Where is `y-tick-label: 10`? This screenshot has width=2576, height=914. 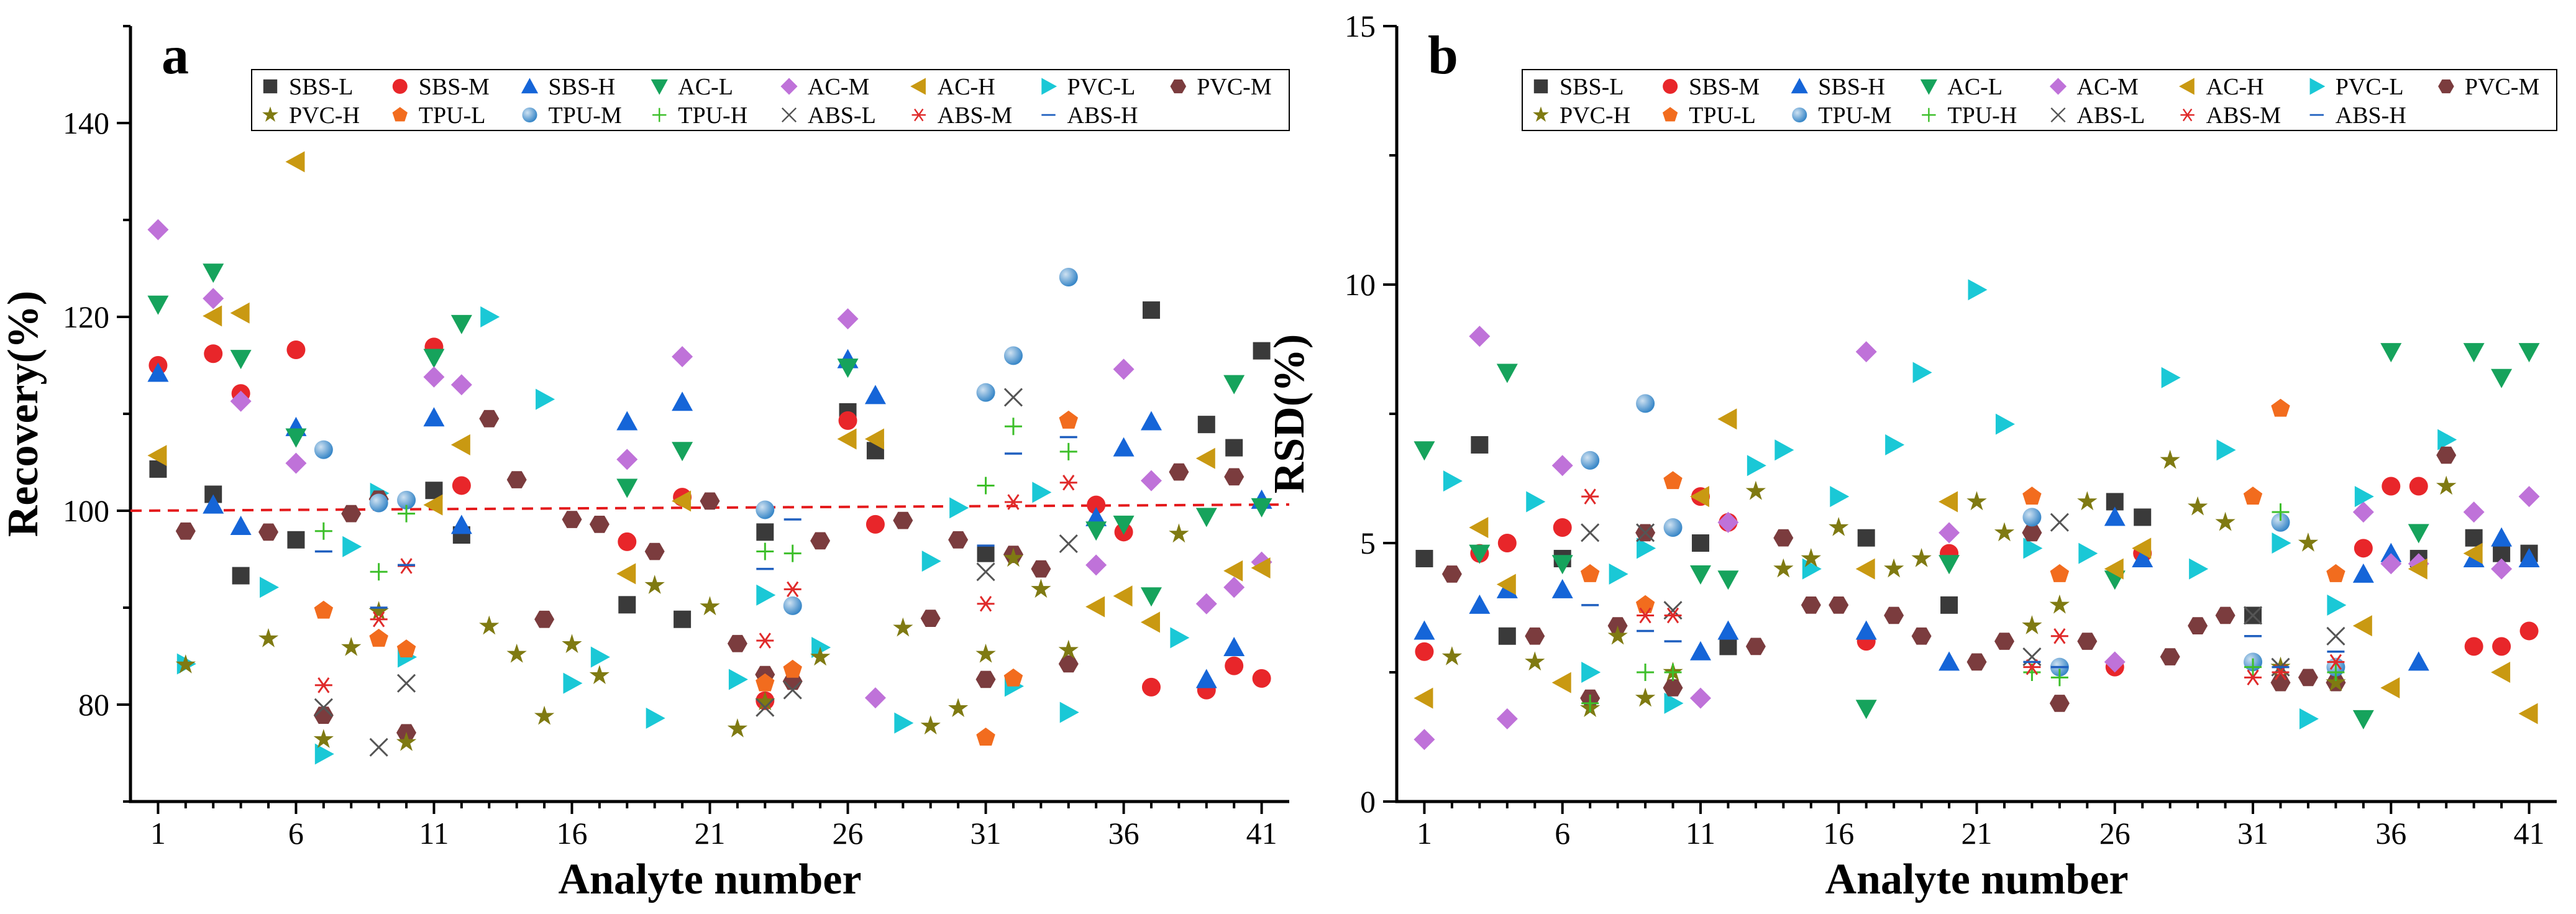 y-tick-label: 10 is located at coordinates (1360, 284).